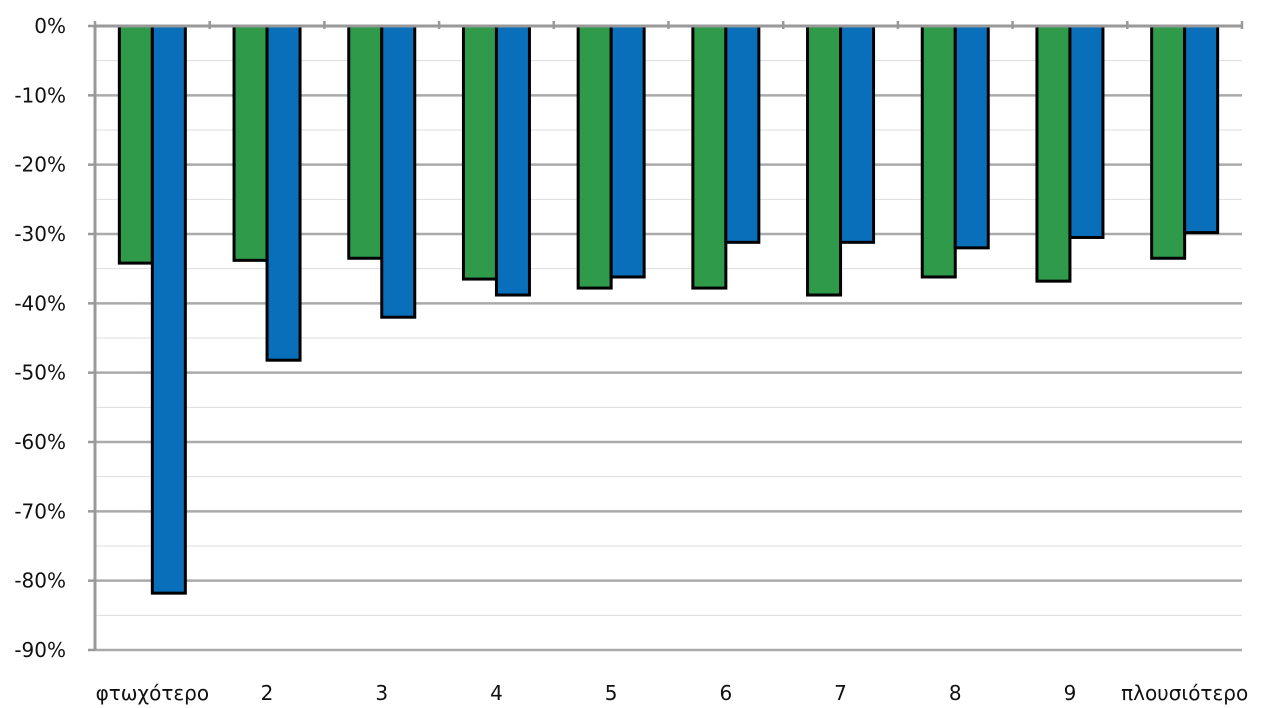  I want to click on x-tick-label: φτωχότερο, so click(153, 693).